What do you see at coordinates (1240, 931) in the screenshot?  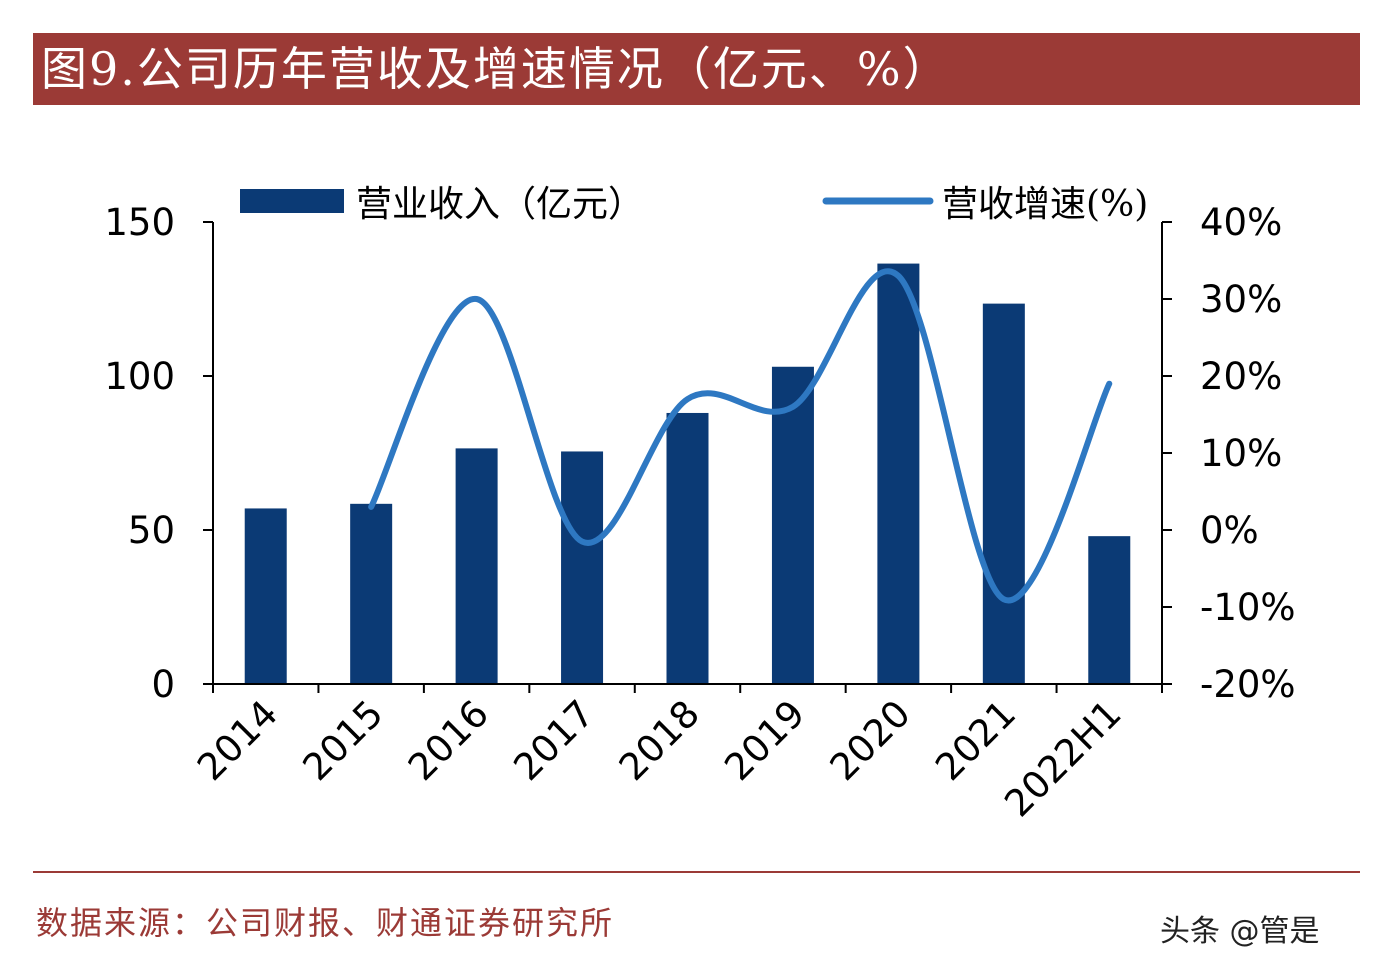 I see `watermark: 头条 @管是` at bounding box center [1240, 931].